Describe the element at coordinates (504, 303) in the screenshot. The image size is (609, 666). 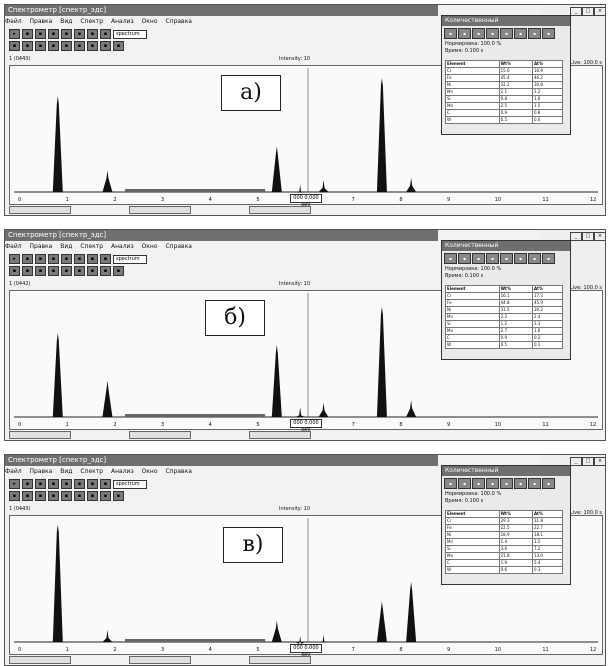
I see `table-row: Fe 44.8 45.9` at that location.